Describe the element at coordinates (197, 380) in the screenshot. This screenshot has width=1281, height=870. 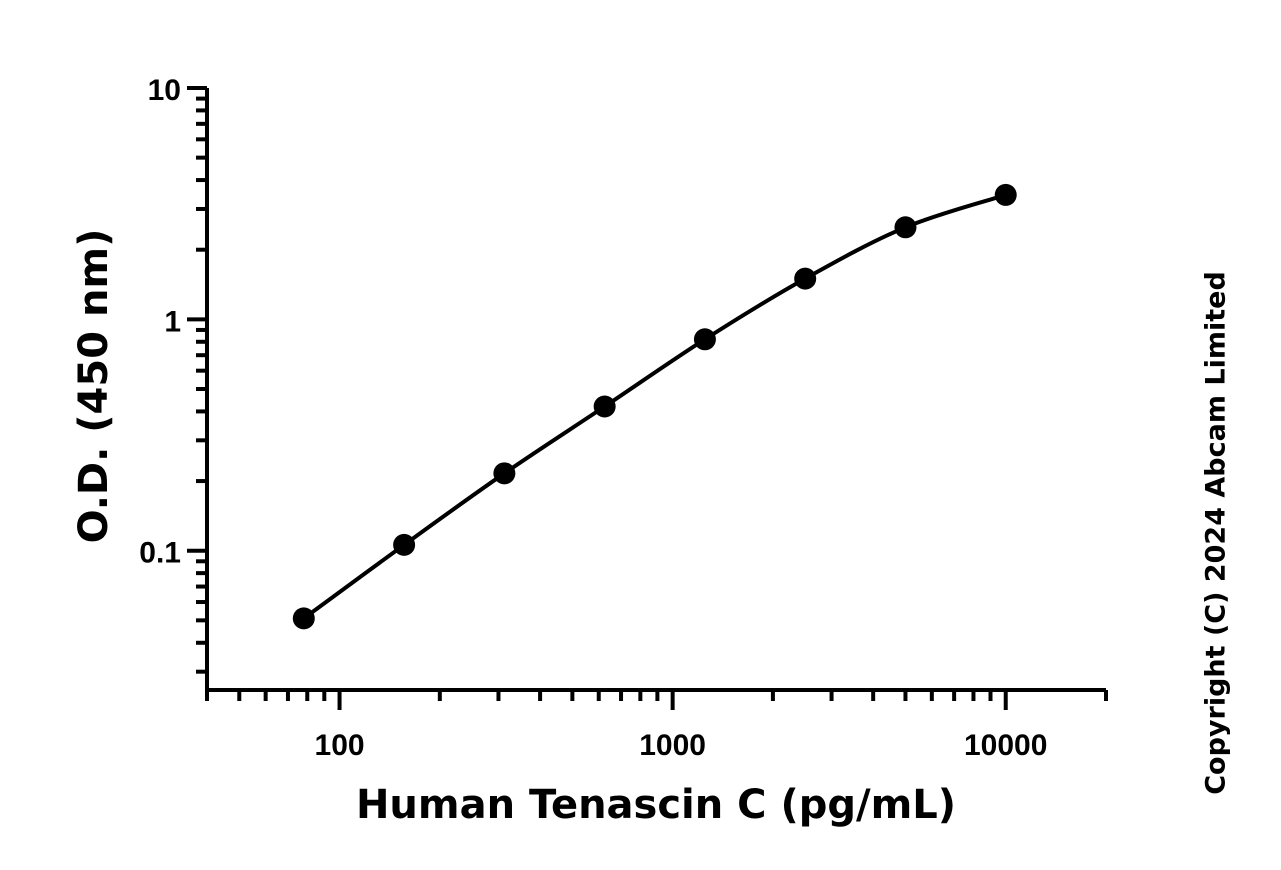
I see `y-axis-ticks` at that location.